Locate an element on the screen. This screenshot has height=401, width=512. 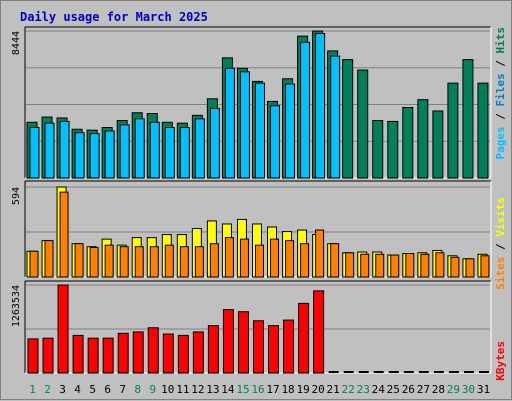
legend-sites-visits: Sites / Visits is located at coordinates (500, 243).